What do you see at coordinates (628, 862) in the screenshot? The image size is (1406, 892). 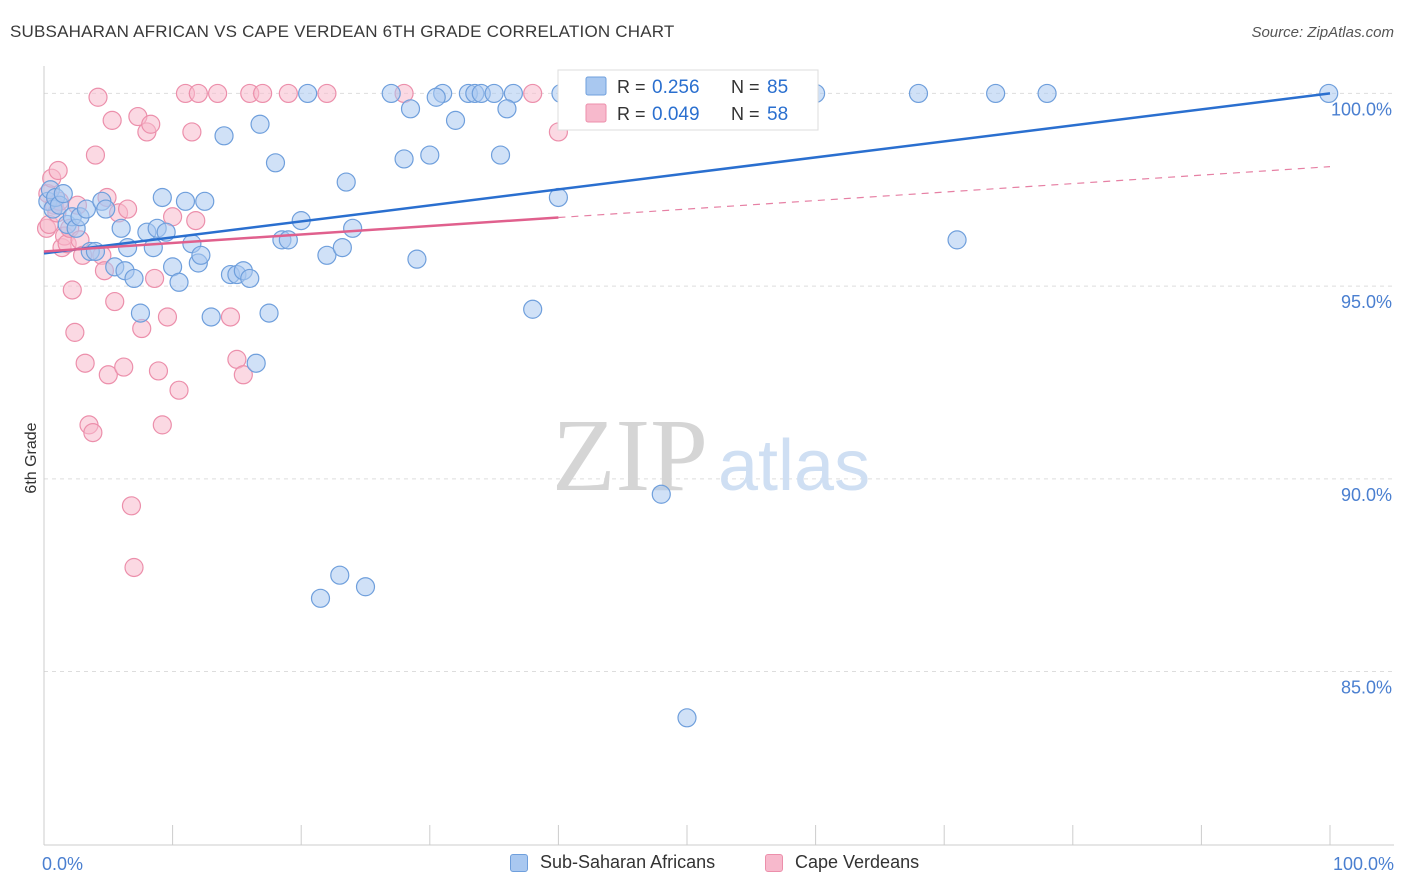 I see `legend-label-subsaharan: Sub-Saharan Africans` at bounding box center [628, 862].